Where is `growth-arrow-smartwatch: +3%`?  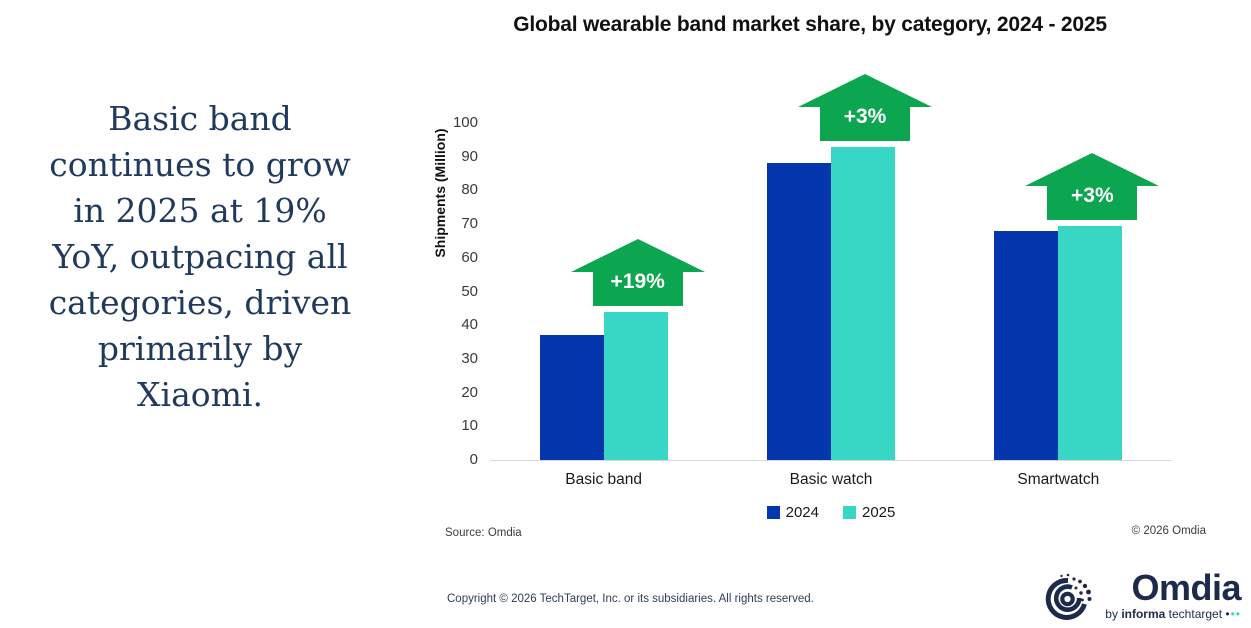
growth-arrow-smartwatch: +3% is located at coordinates (1092, 186).